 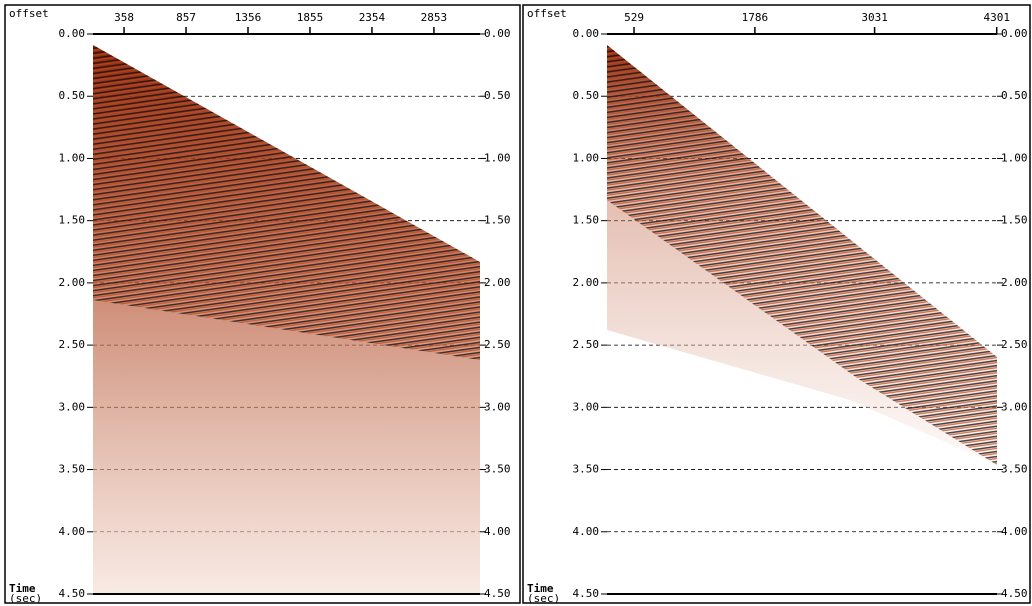 I want to click on x-tick-label: 529, so click(x=634, y=17).